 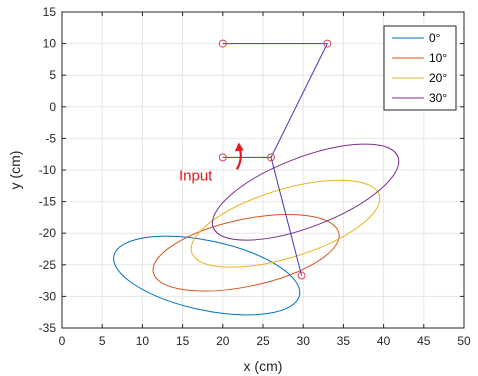 What do you see at coordinates (438, 78) in the screenshot?
I see `legend-label-2: 20°` at bounding box center [438, 78].